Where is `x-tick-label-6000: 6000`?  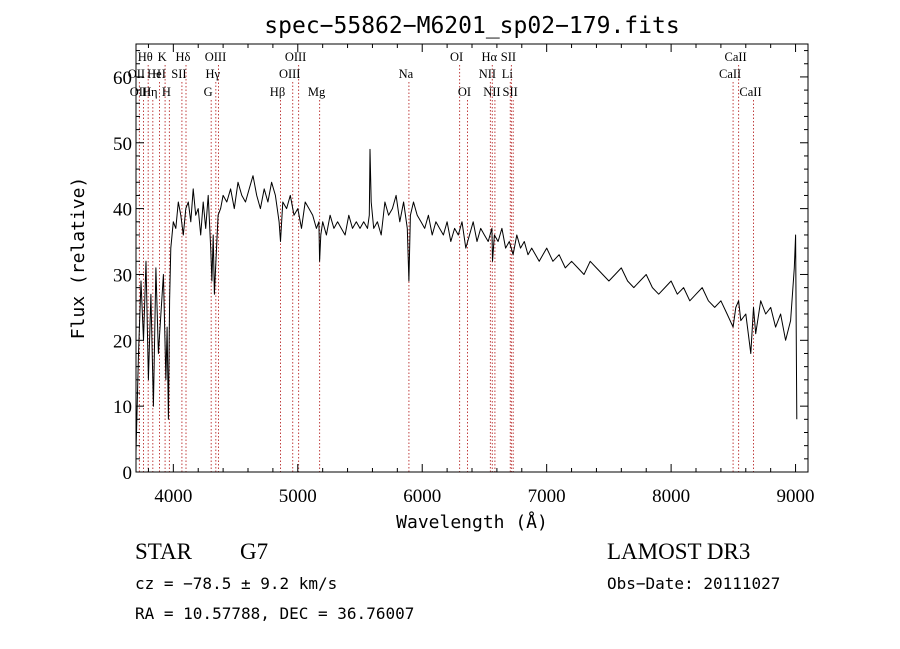 x-tick-label-6000: 6000 is located at coordinates (422, 496).